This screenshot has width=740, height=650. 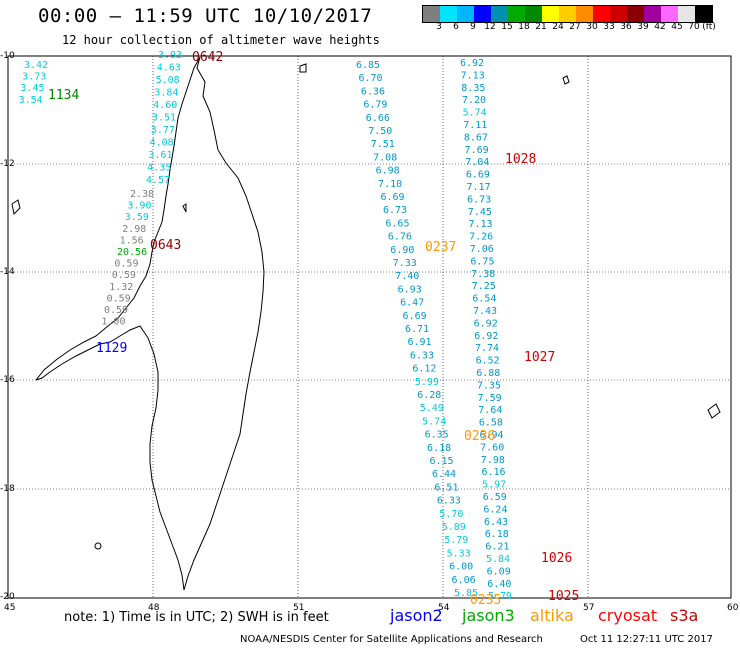 I want to click on wave-height-value: 7.11, so click(x=475, y=125).